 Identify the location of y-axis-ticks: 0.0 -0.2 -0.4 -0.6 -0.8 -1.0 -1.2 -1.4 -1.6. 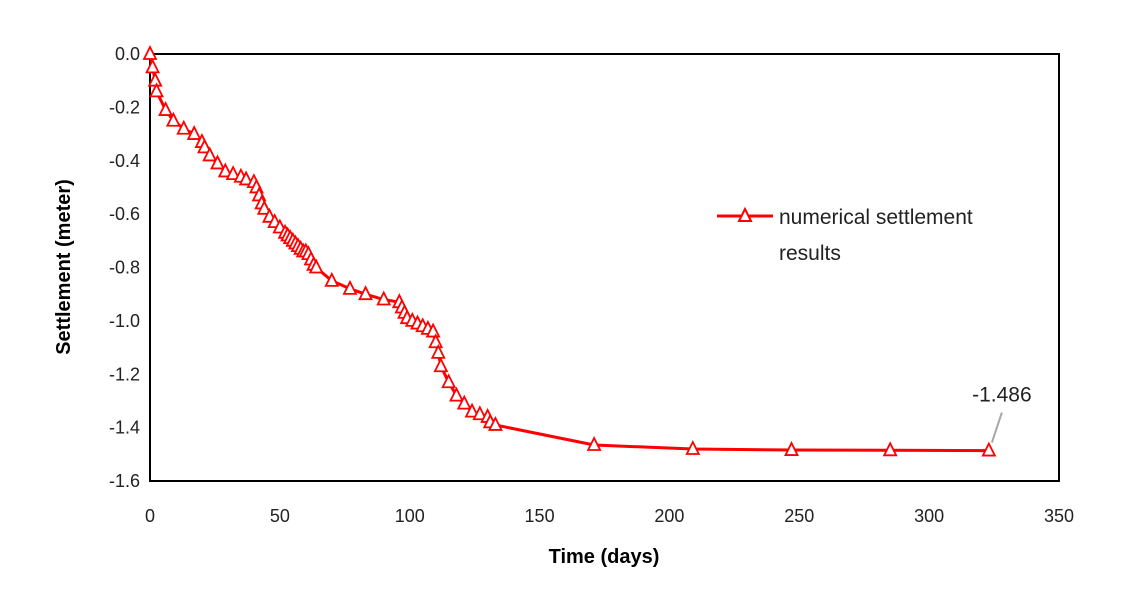
(124, 267).